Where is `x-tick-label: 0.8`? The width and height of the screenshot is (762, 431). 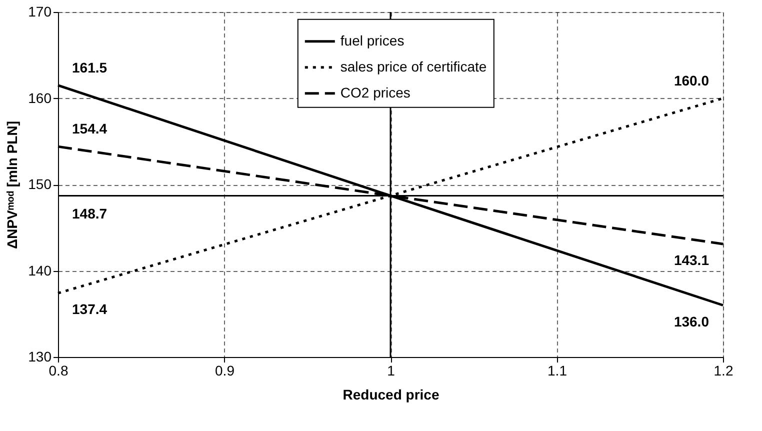
x-tick-label: 0.8 is located at coordinates (58, 370).